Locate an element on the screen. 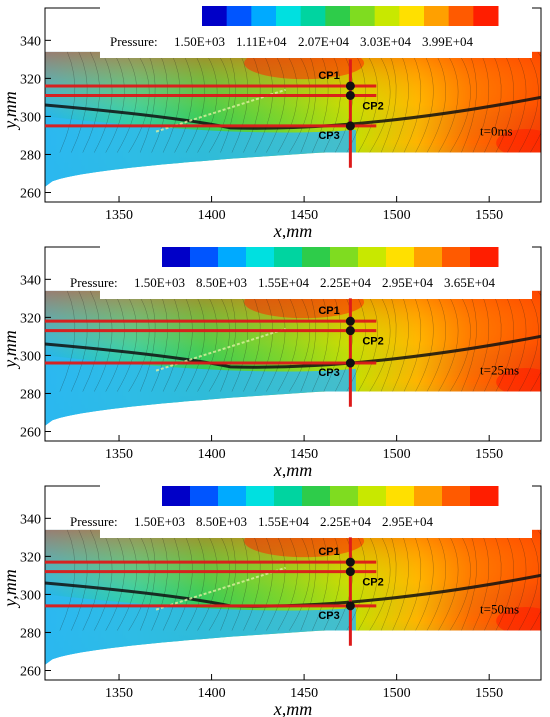 The image size is (550, 717). time-label: t=0ms is located at coordinates (496, 130).